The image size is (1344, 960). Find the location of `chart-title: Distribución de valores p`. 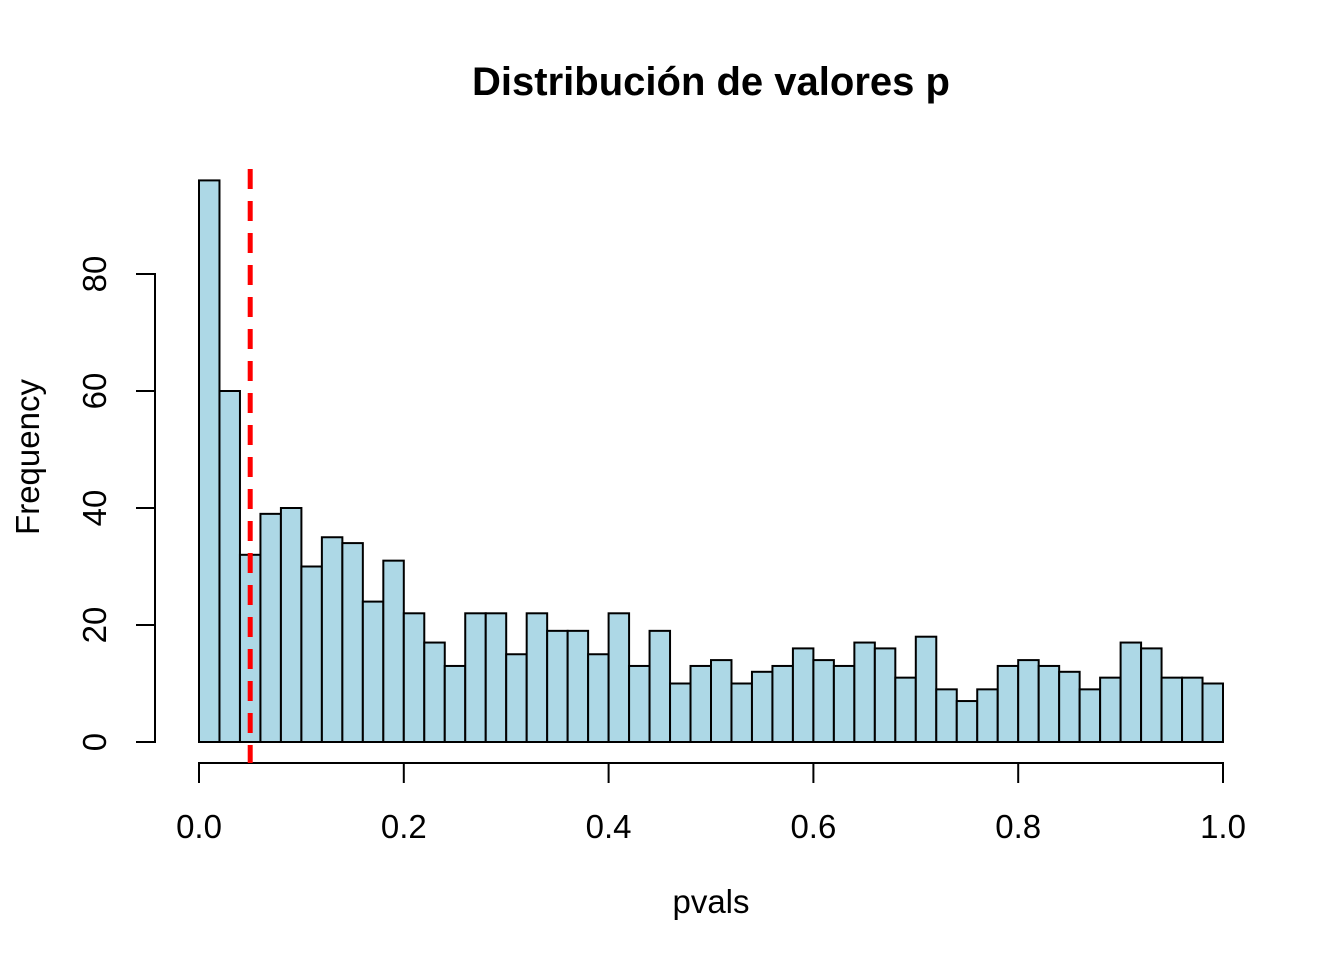

chart-title: Distribución de valores p is located at coordinates (711, 82).